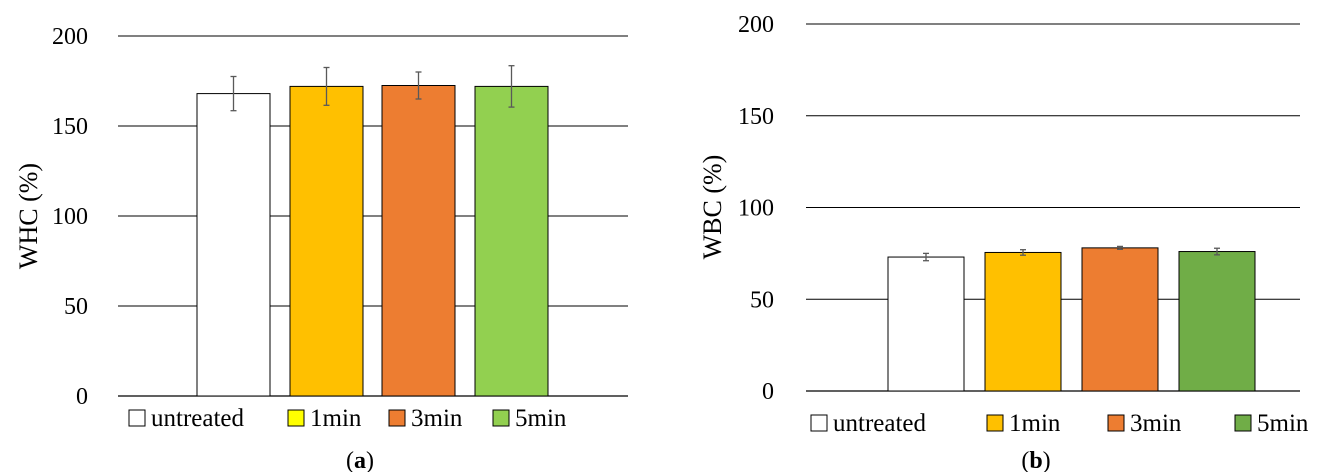 The image size is (1328, 472). Describe the element at coordinates (768, 392) in the screenshot. I see `y-tick-label-b-0: 0` at that location.